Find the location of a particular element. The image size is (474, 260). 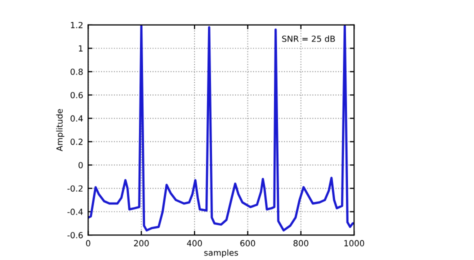

y-tick-label: 0 is located at coordinates (80, 165).